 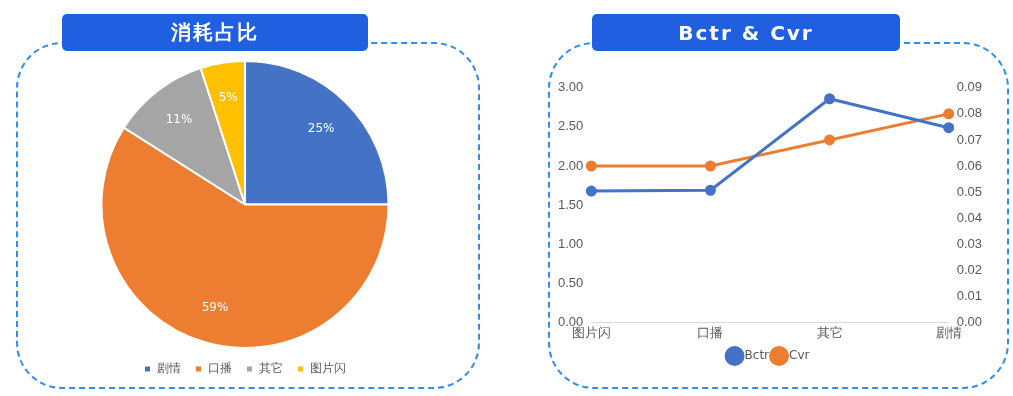 What do you see at coordinates (799, 355) in the screenshot?
I see `legend-label: Cvr` at bounding box center [799, 355].